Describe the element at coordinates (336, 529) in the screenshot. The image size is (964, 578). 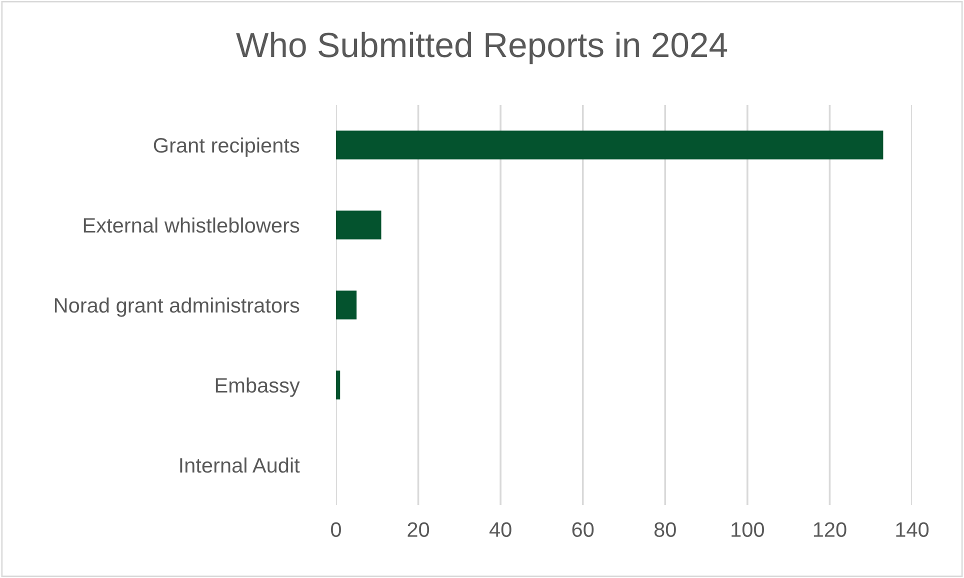
I see `x-tick-label: 0` at that location.